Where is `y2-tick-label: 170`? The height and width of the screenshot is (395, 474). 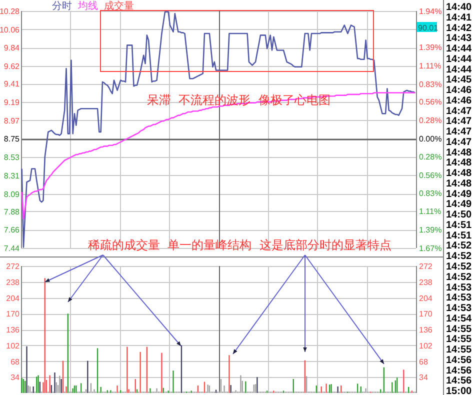 y2-tick-label: 170 is located at coordinates (426, 314).